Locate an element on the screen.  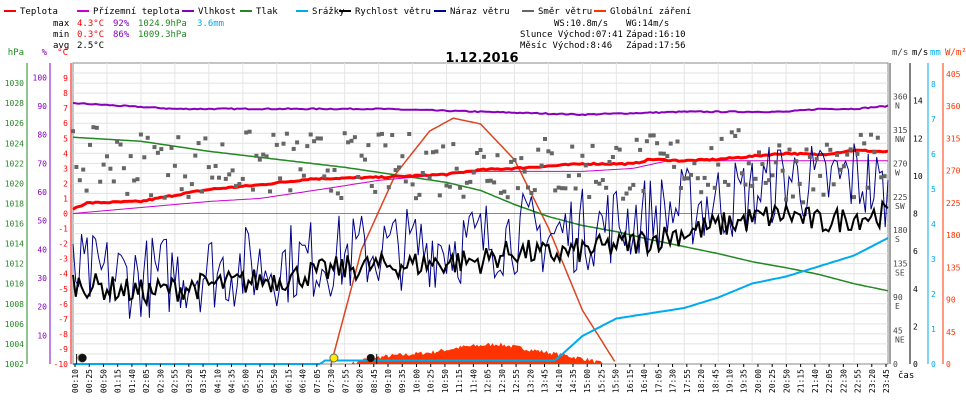
x-tick-label: 03:45 is located at coordinates (203, 381).